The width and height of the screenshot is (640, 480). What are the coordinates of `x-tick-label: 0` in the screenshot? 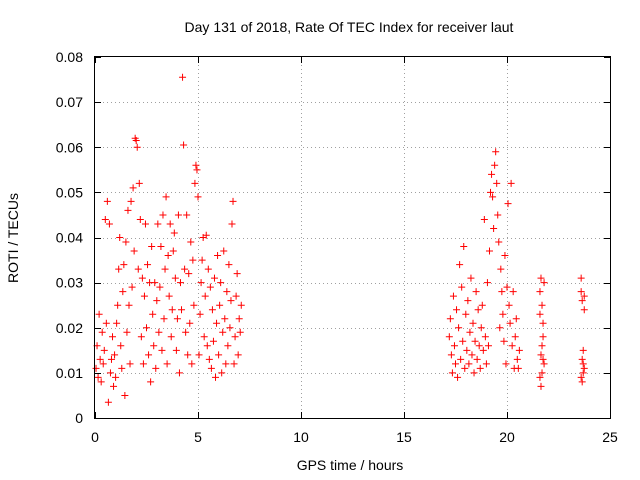 It's located at (95, 437).